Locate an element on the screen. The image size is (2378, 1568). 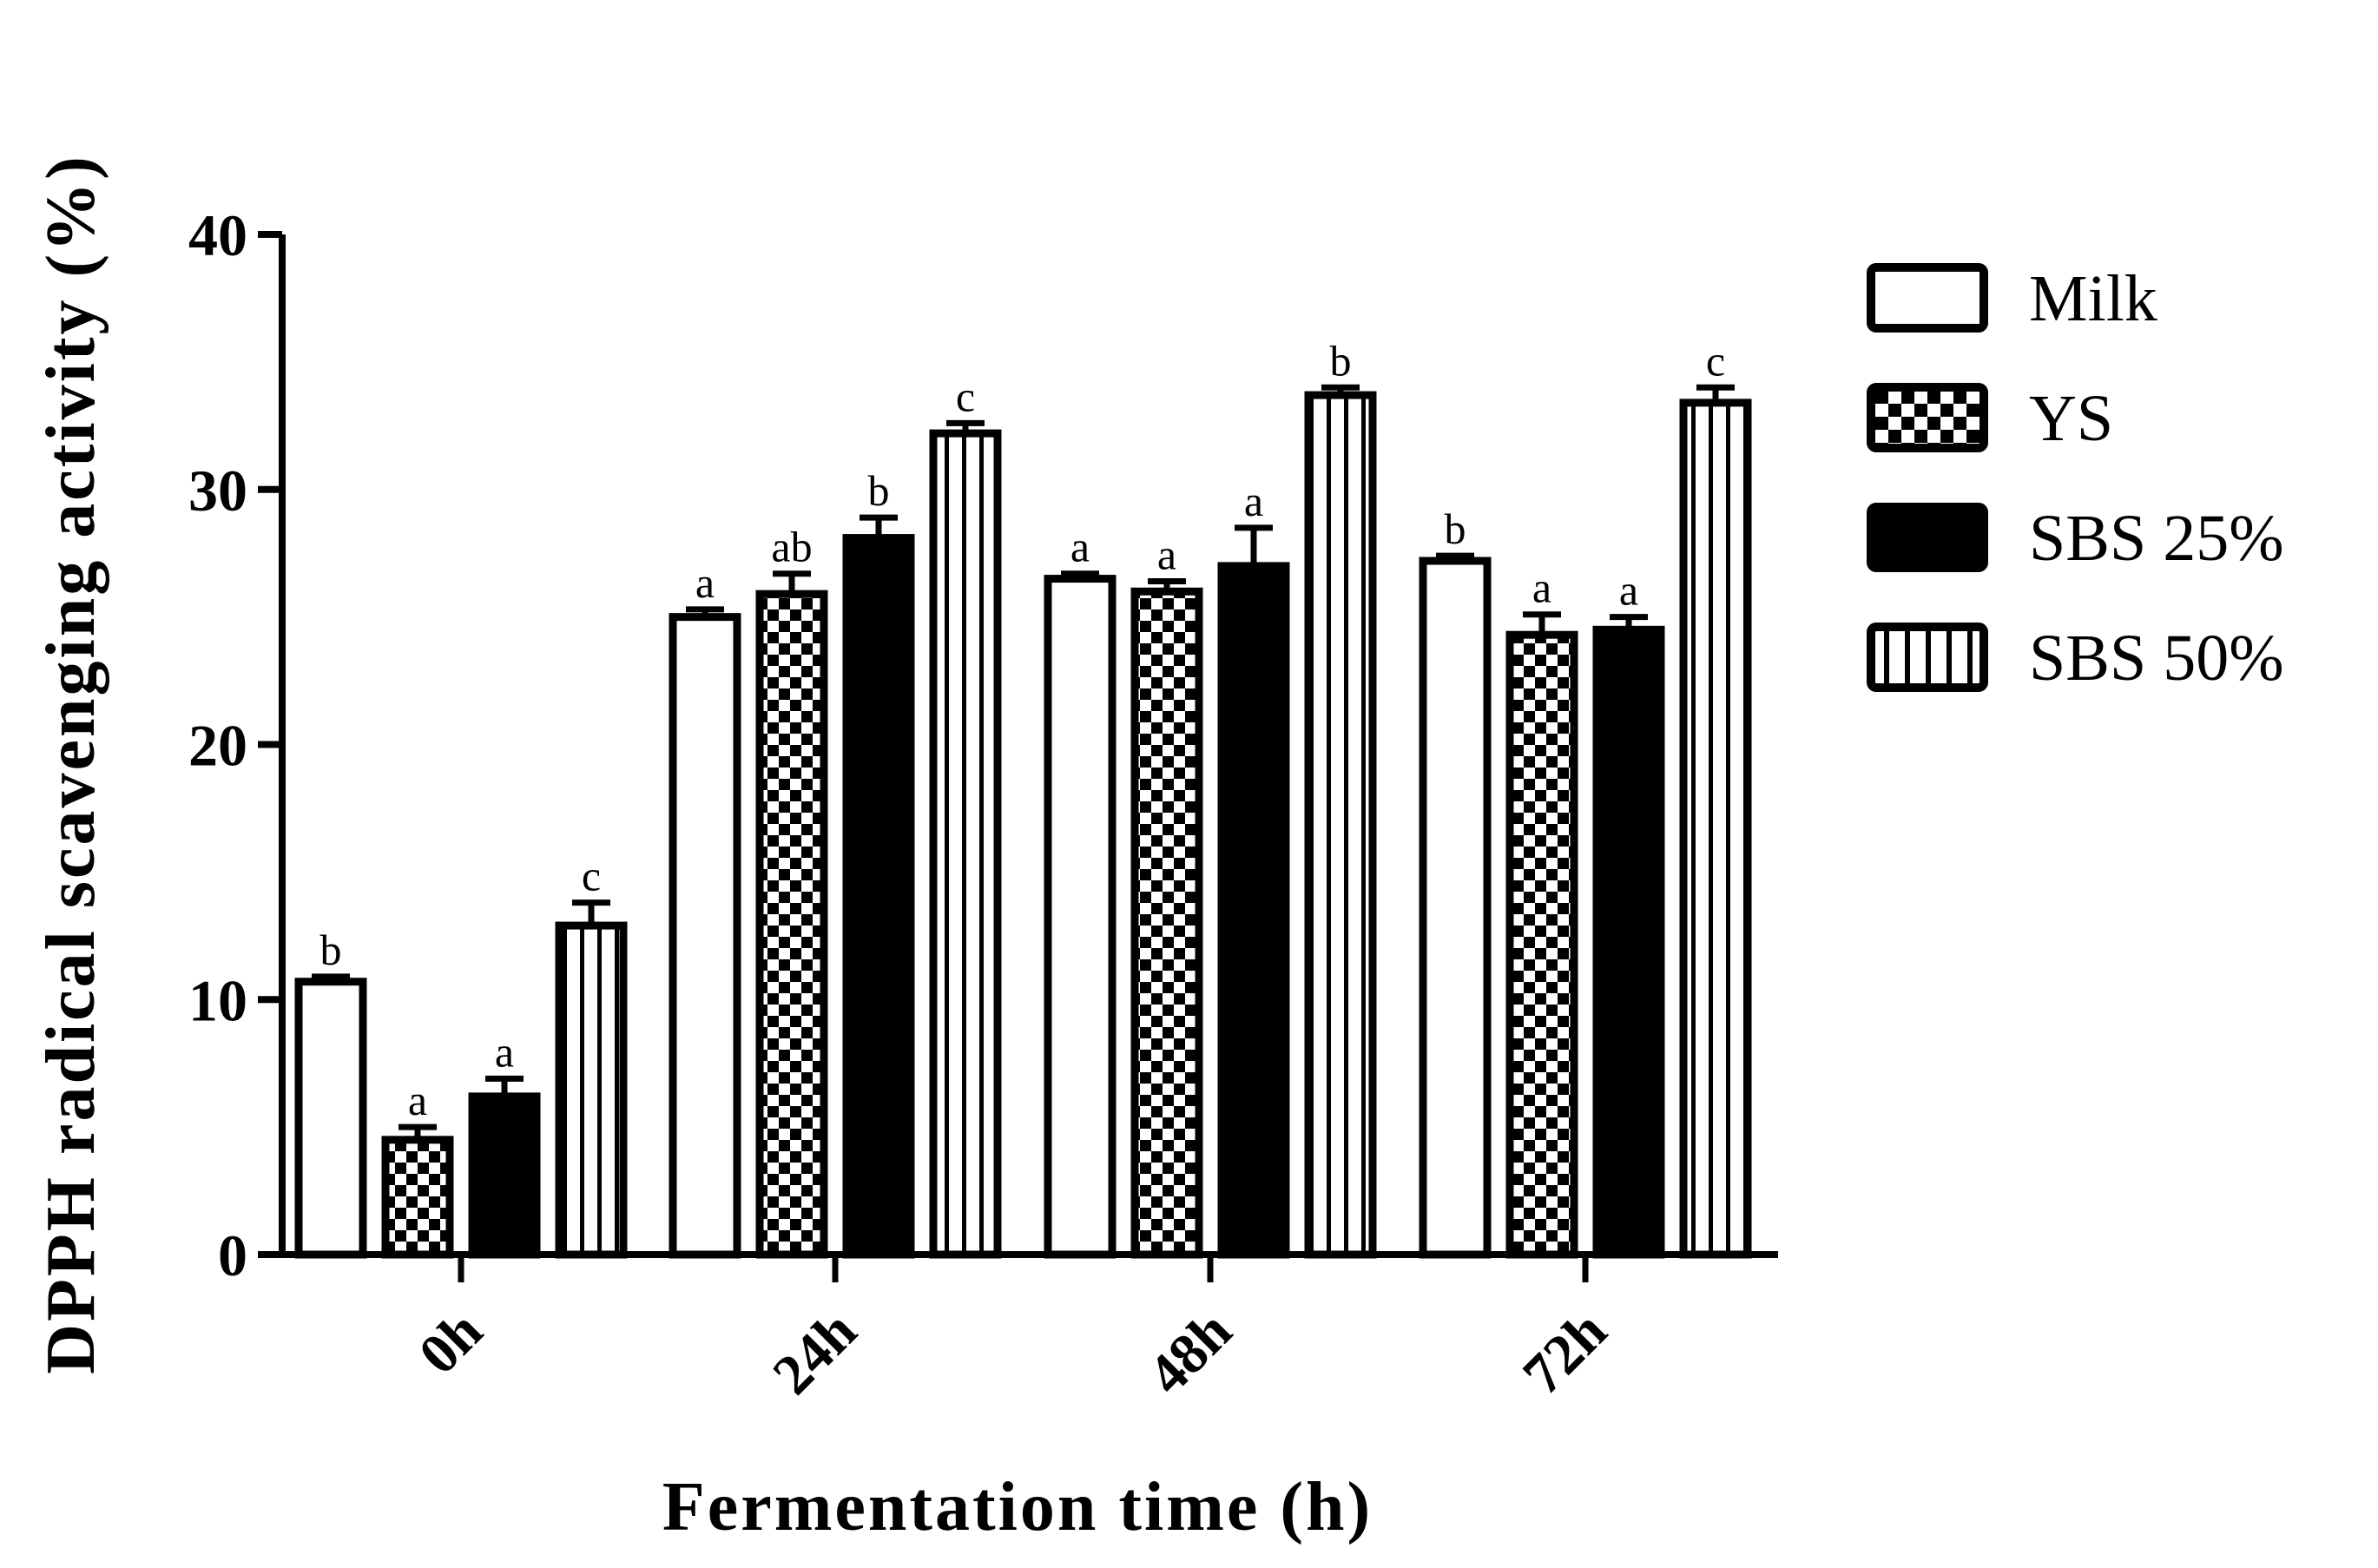
y-tick-label: 30 is located at coordinates (217, 491).